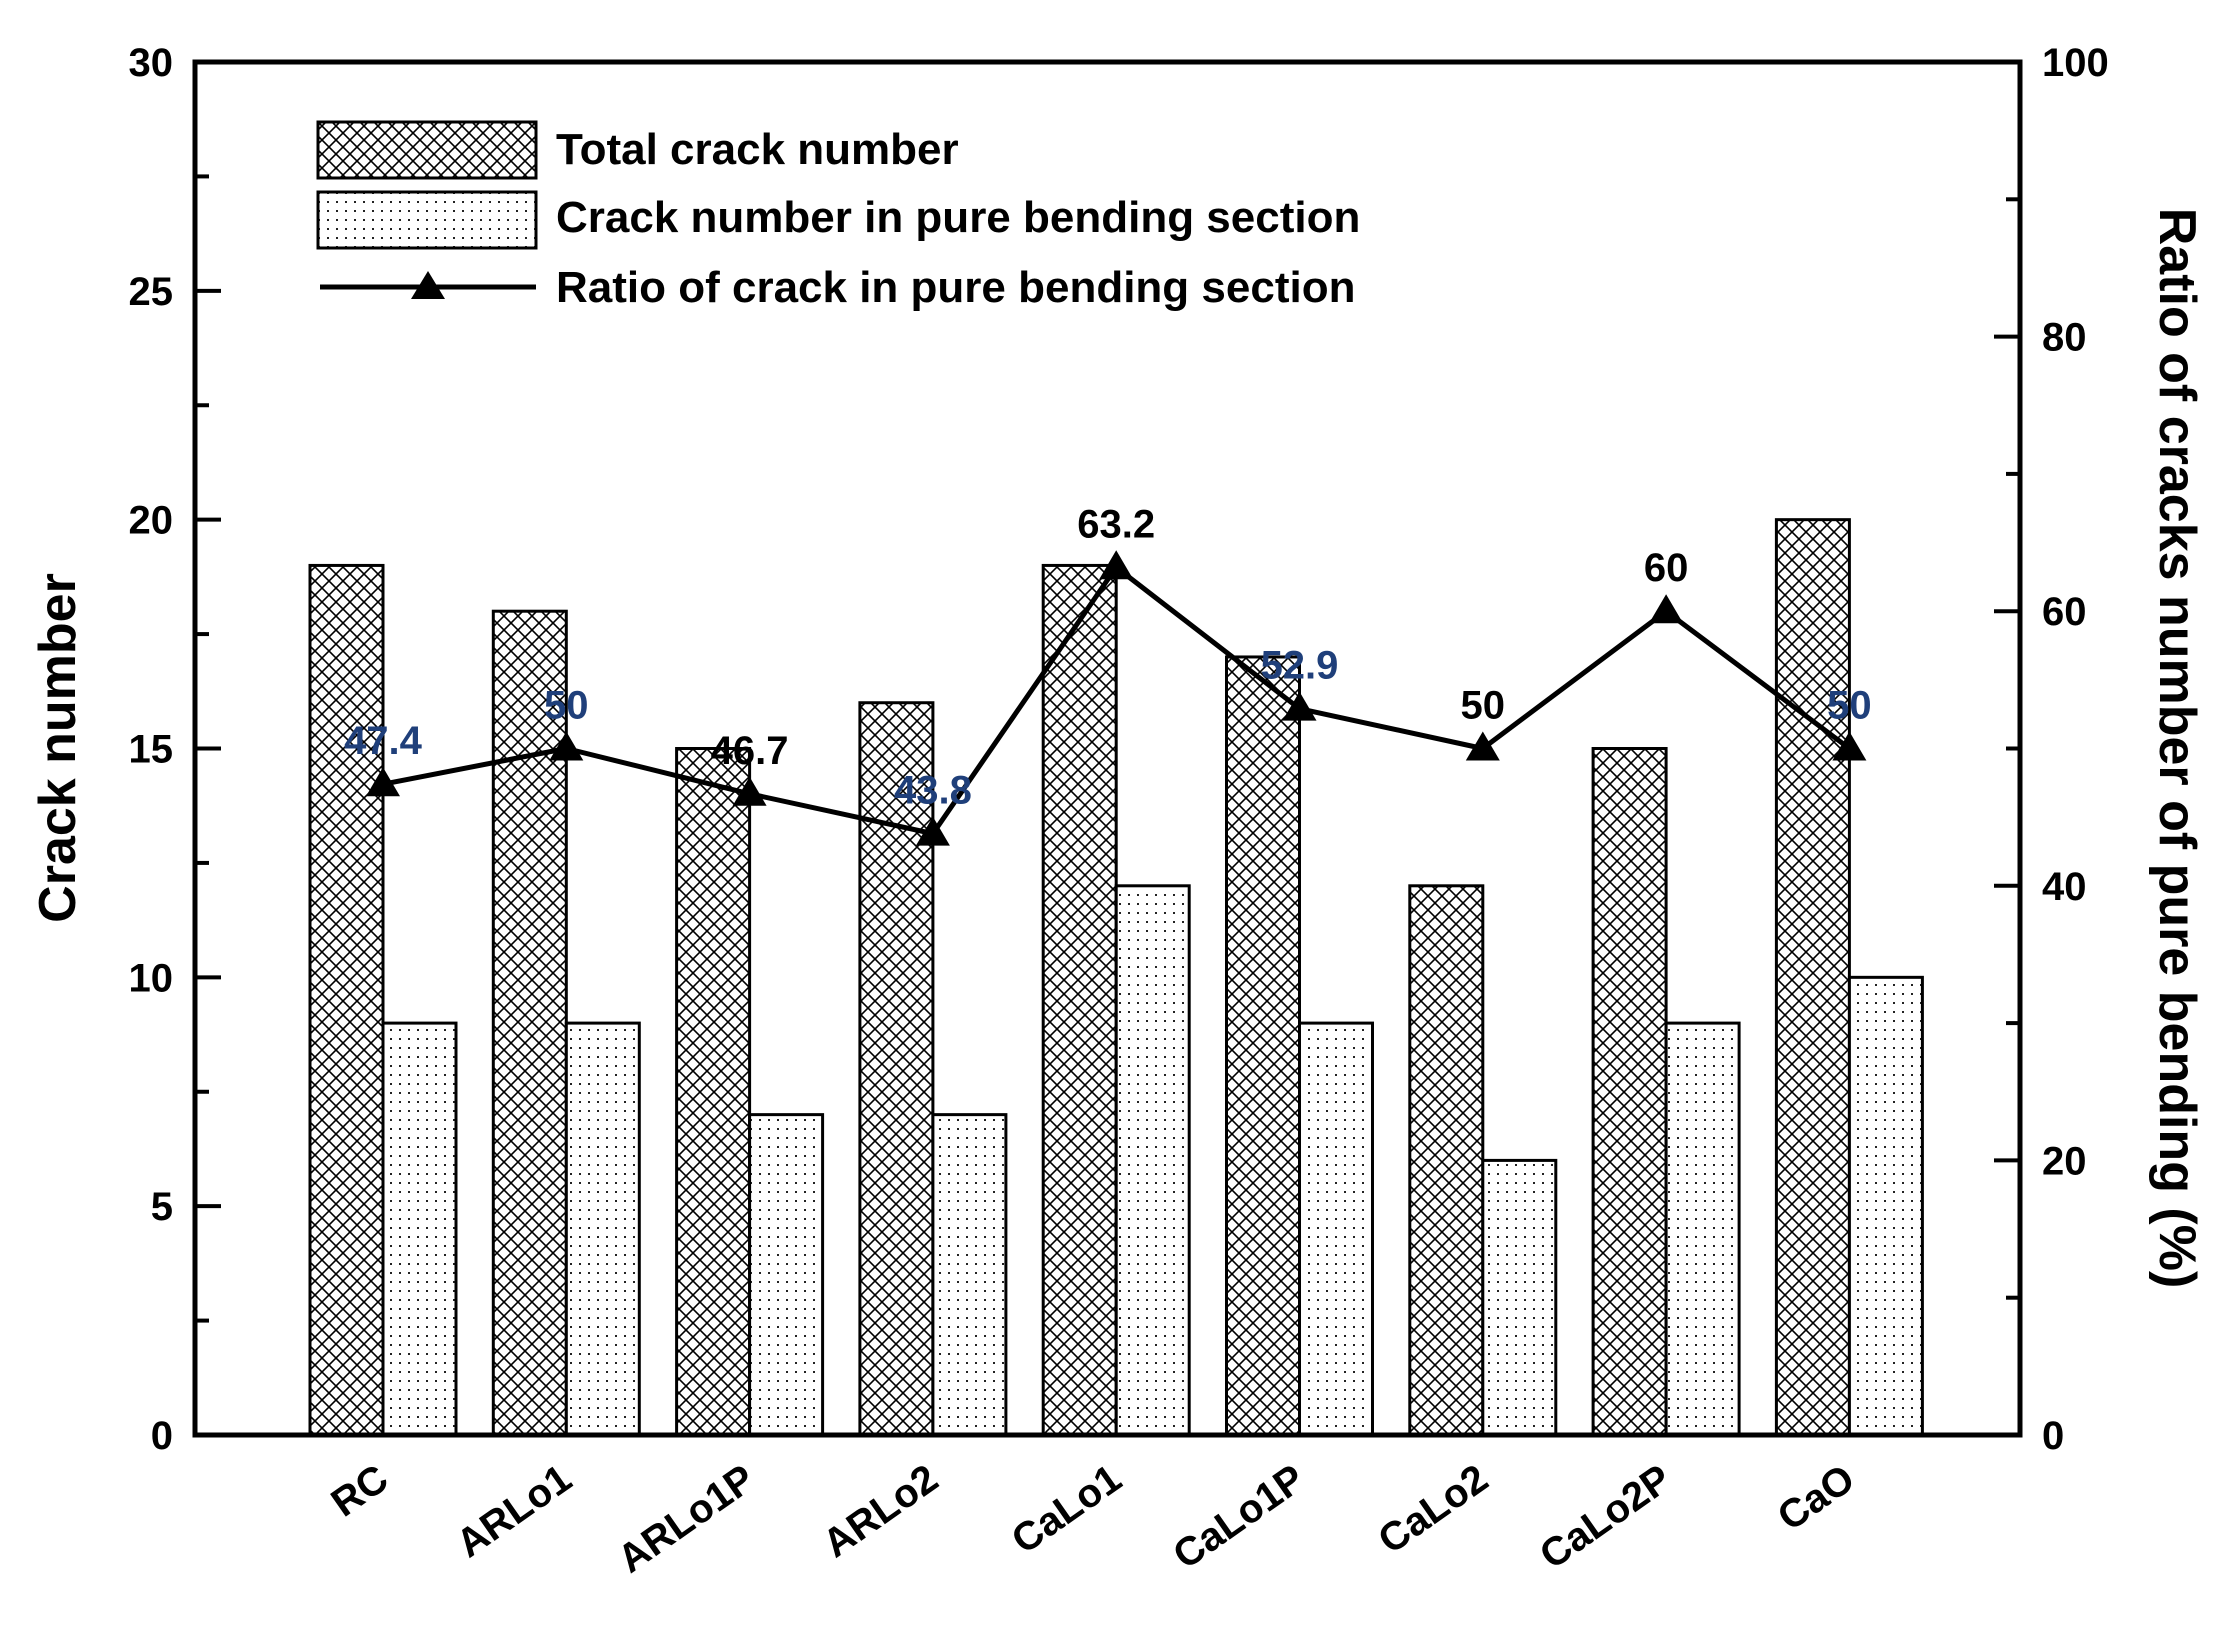 The height and width of the screenshot is (1650, 2239). I want to click on ratio-point-ARLo1P, so click(749, 791).